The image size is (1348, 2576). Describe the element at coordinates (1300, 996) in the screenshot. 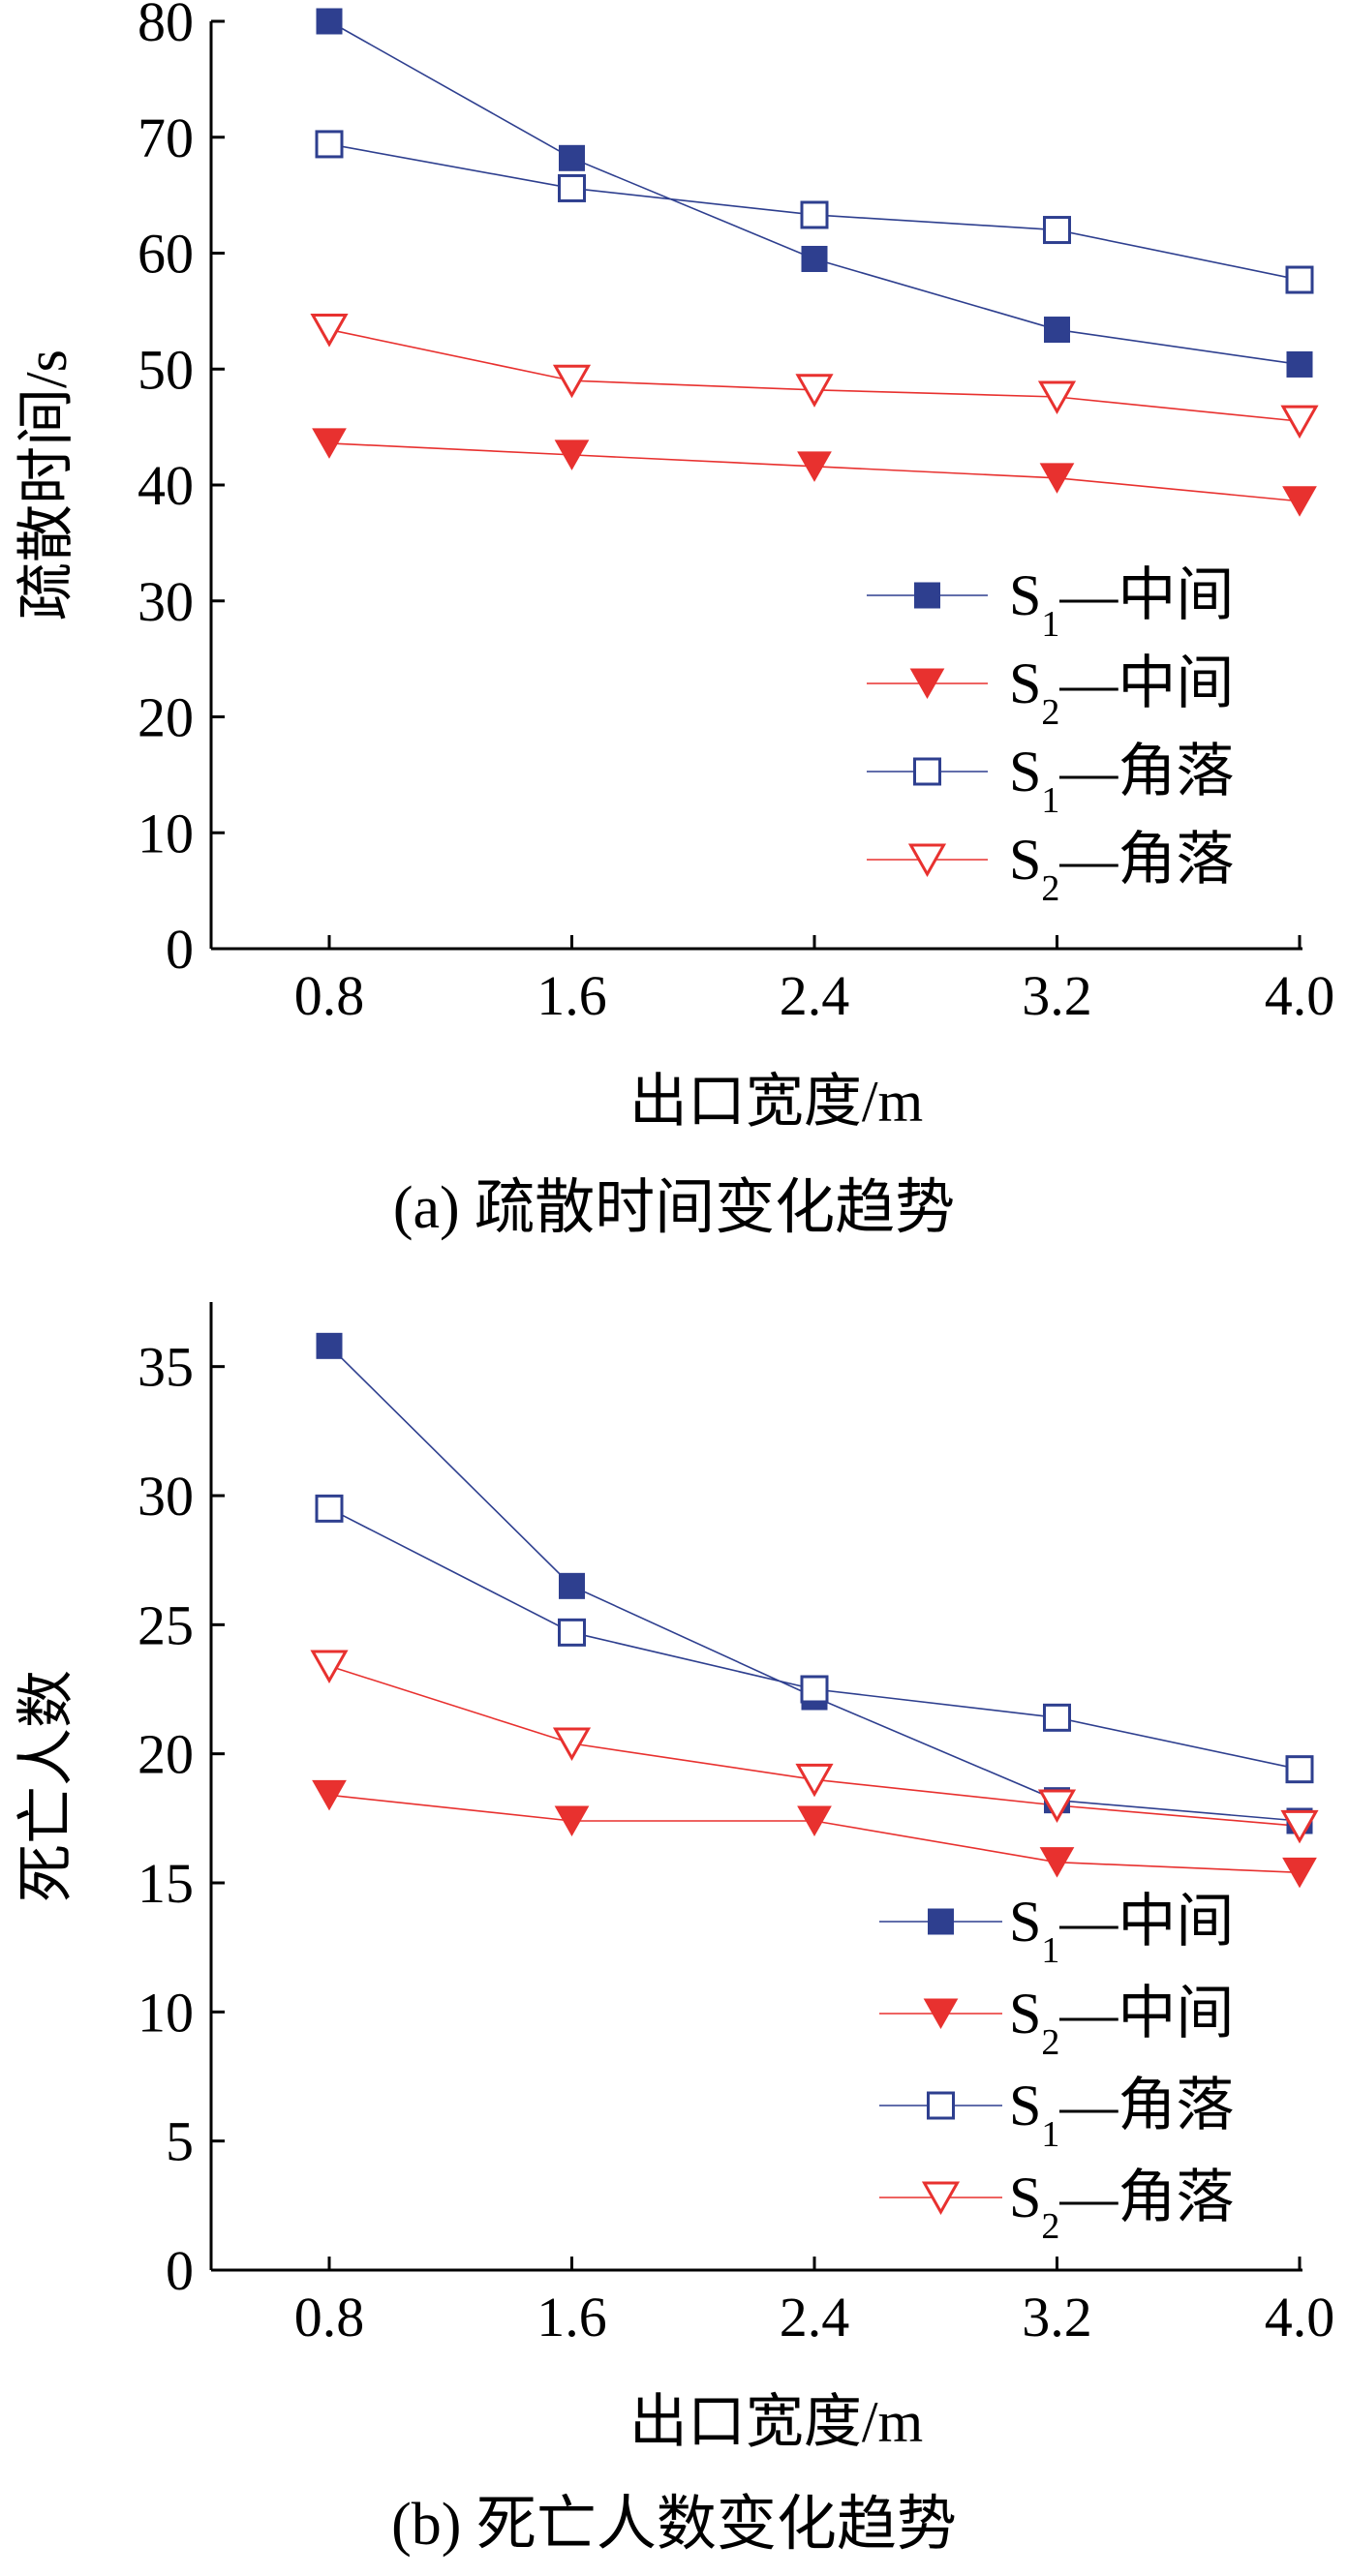

I see `chart-0-x-tick-label-4: 4.0` at that location.